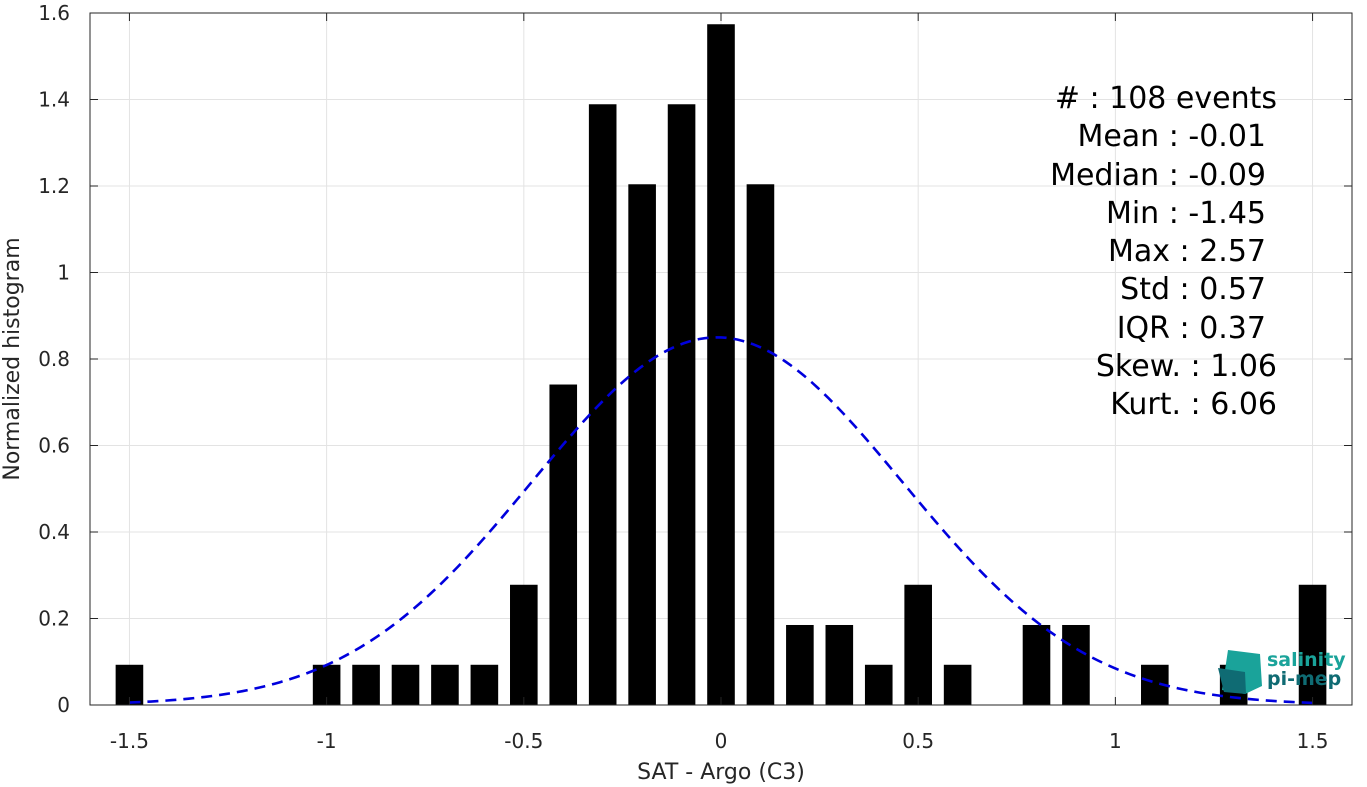 The width and height of the screenshot is (1367, 787). Describe the element at coordinates (1193, 404) in the screenshot. I see `stat-kurt: Kurt. : 6.06` at that location.